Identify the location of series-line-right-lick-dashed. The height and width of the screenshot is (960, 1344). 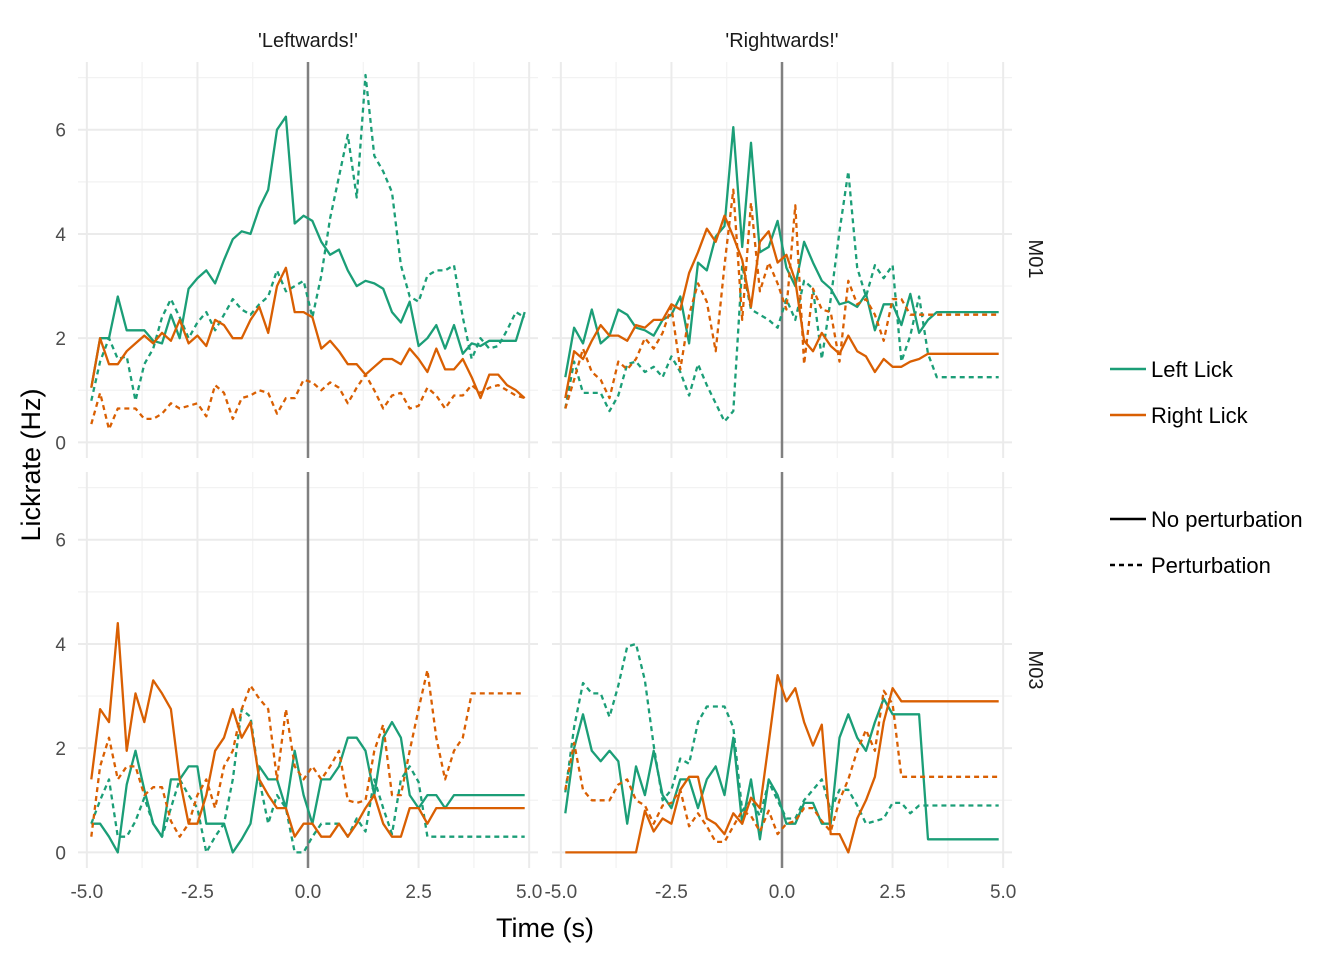
(308, 402).